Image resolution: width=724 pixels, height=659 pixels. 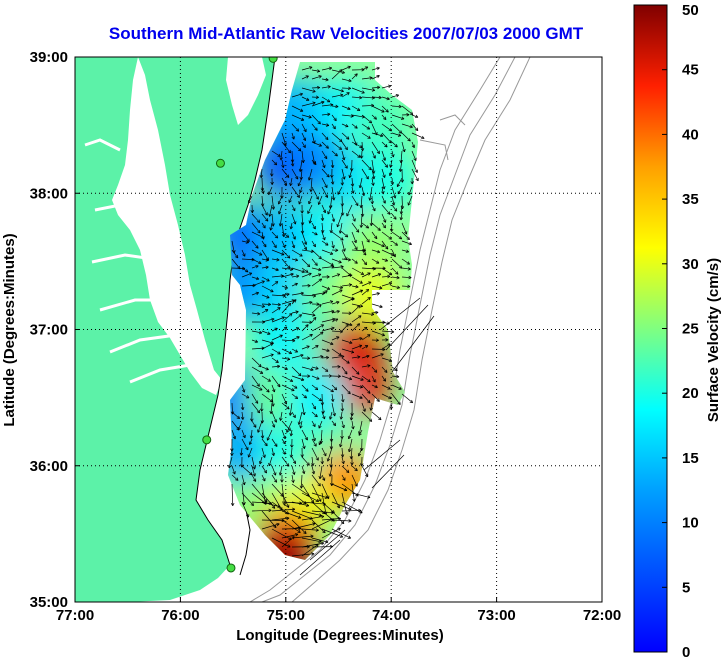 I want to click on x-tick-label: 77:00, so click(x=75, y=615).